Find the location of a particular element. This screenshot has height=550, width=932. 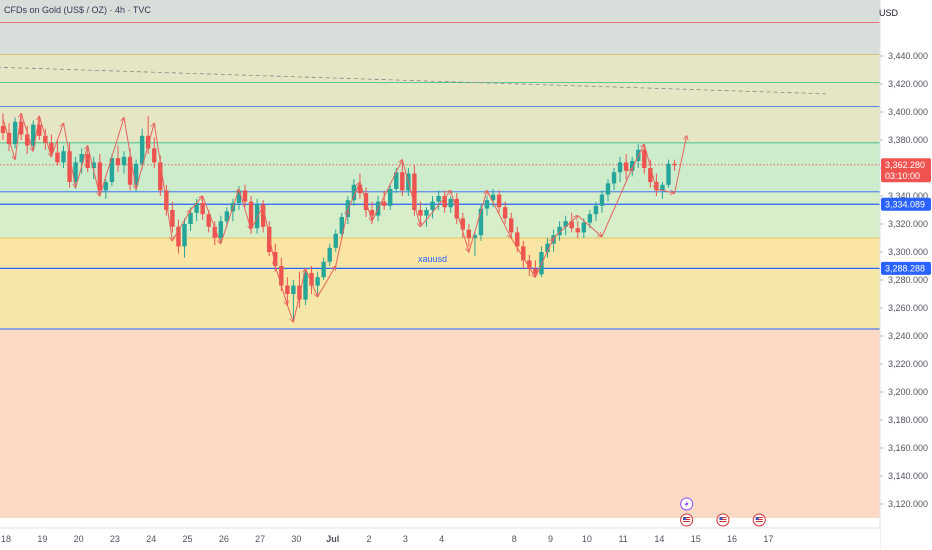

currency-label: USD is located at coordinates (888, 13).